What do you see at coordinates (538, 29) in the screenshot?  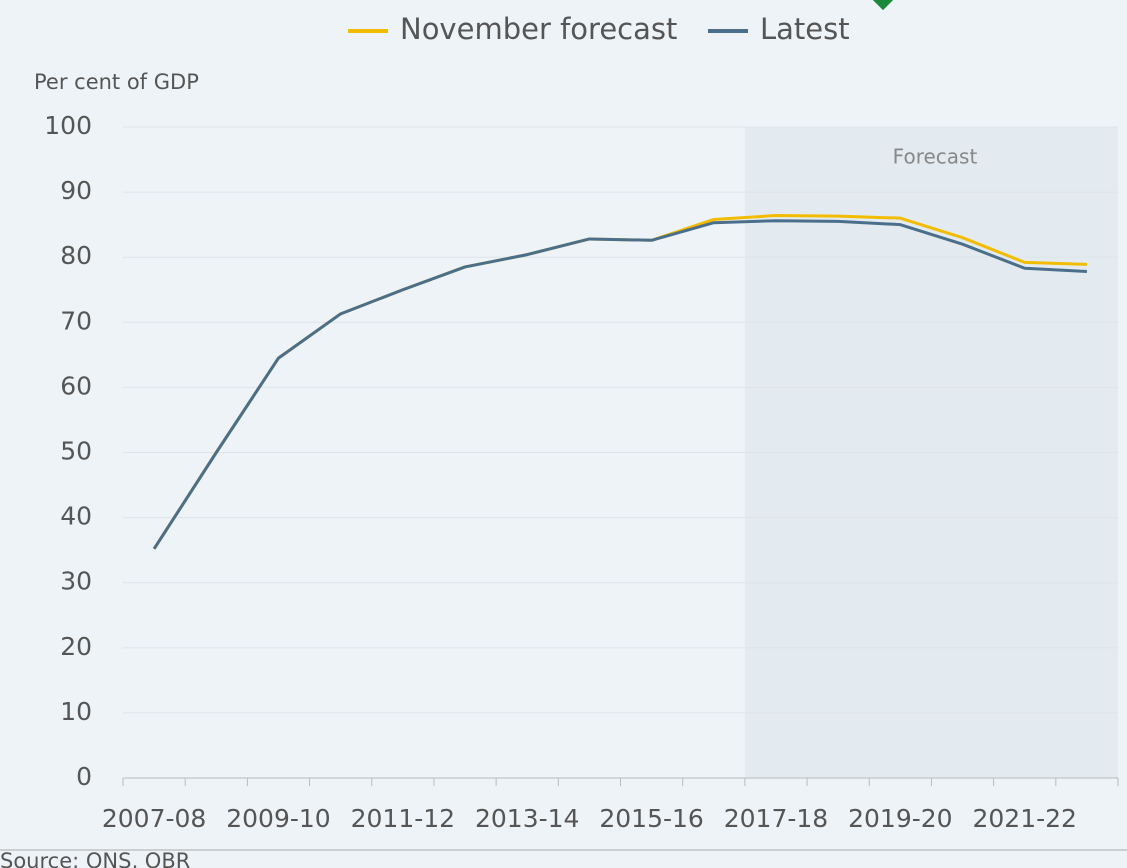 I see `legend-label: November forecast` at bounding box center [538, 29].